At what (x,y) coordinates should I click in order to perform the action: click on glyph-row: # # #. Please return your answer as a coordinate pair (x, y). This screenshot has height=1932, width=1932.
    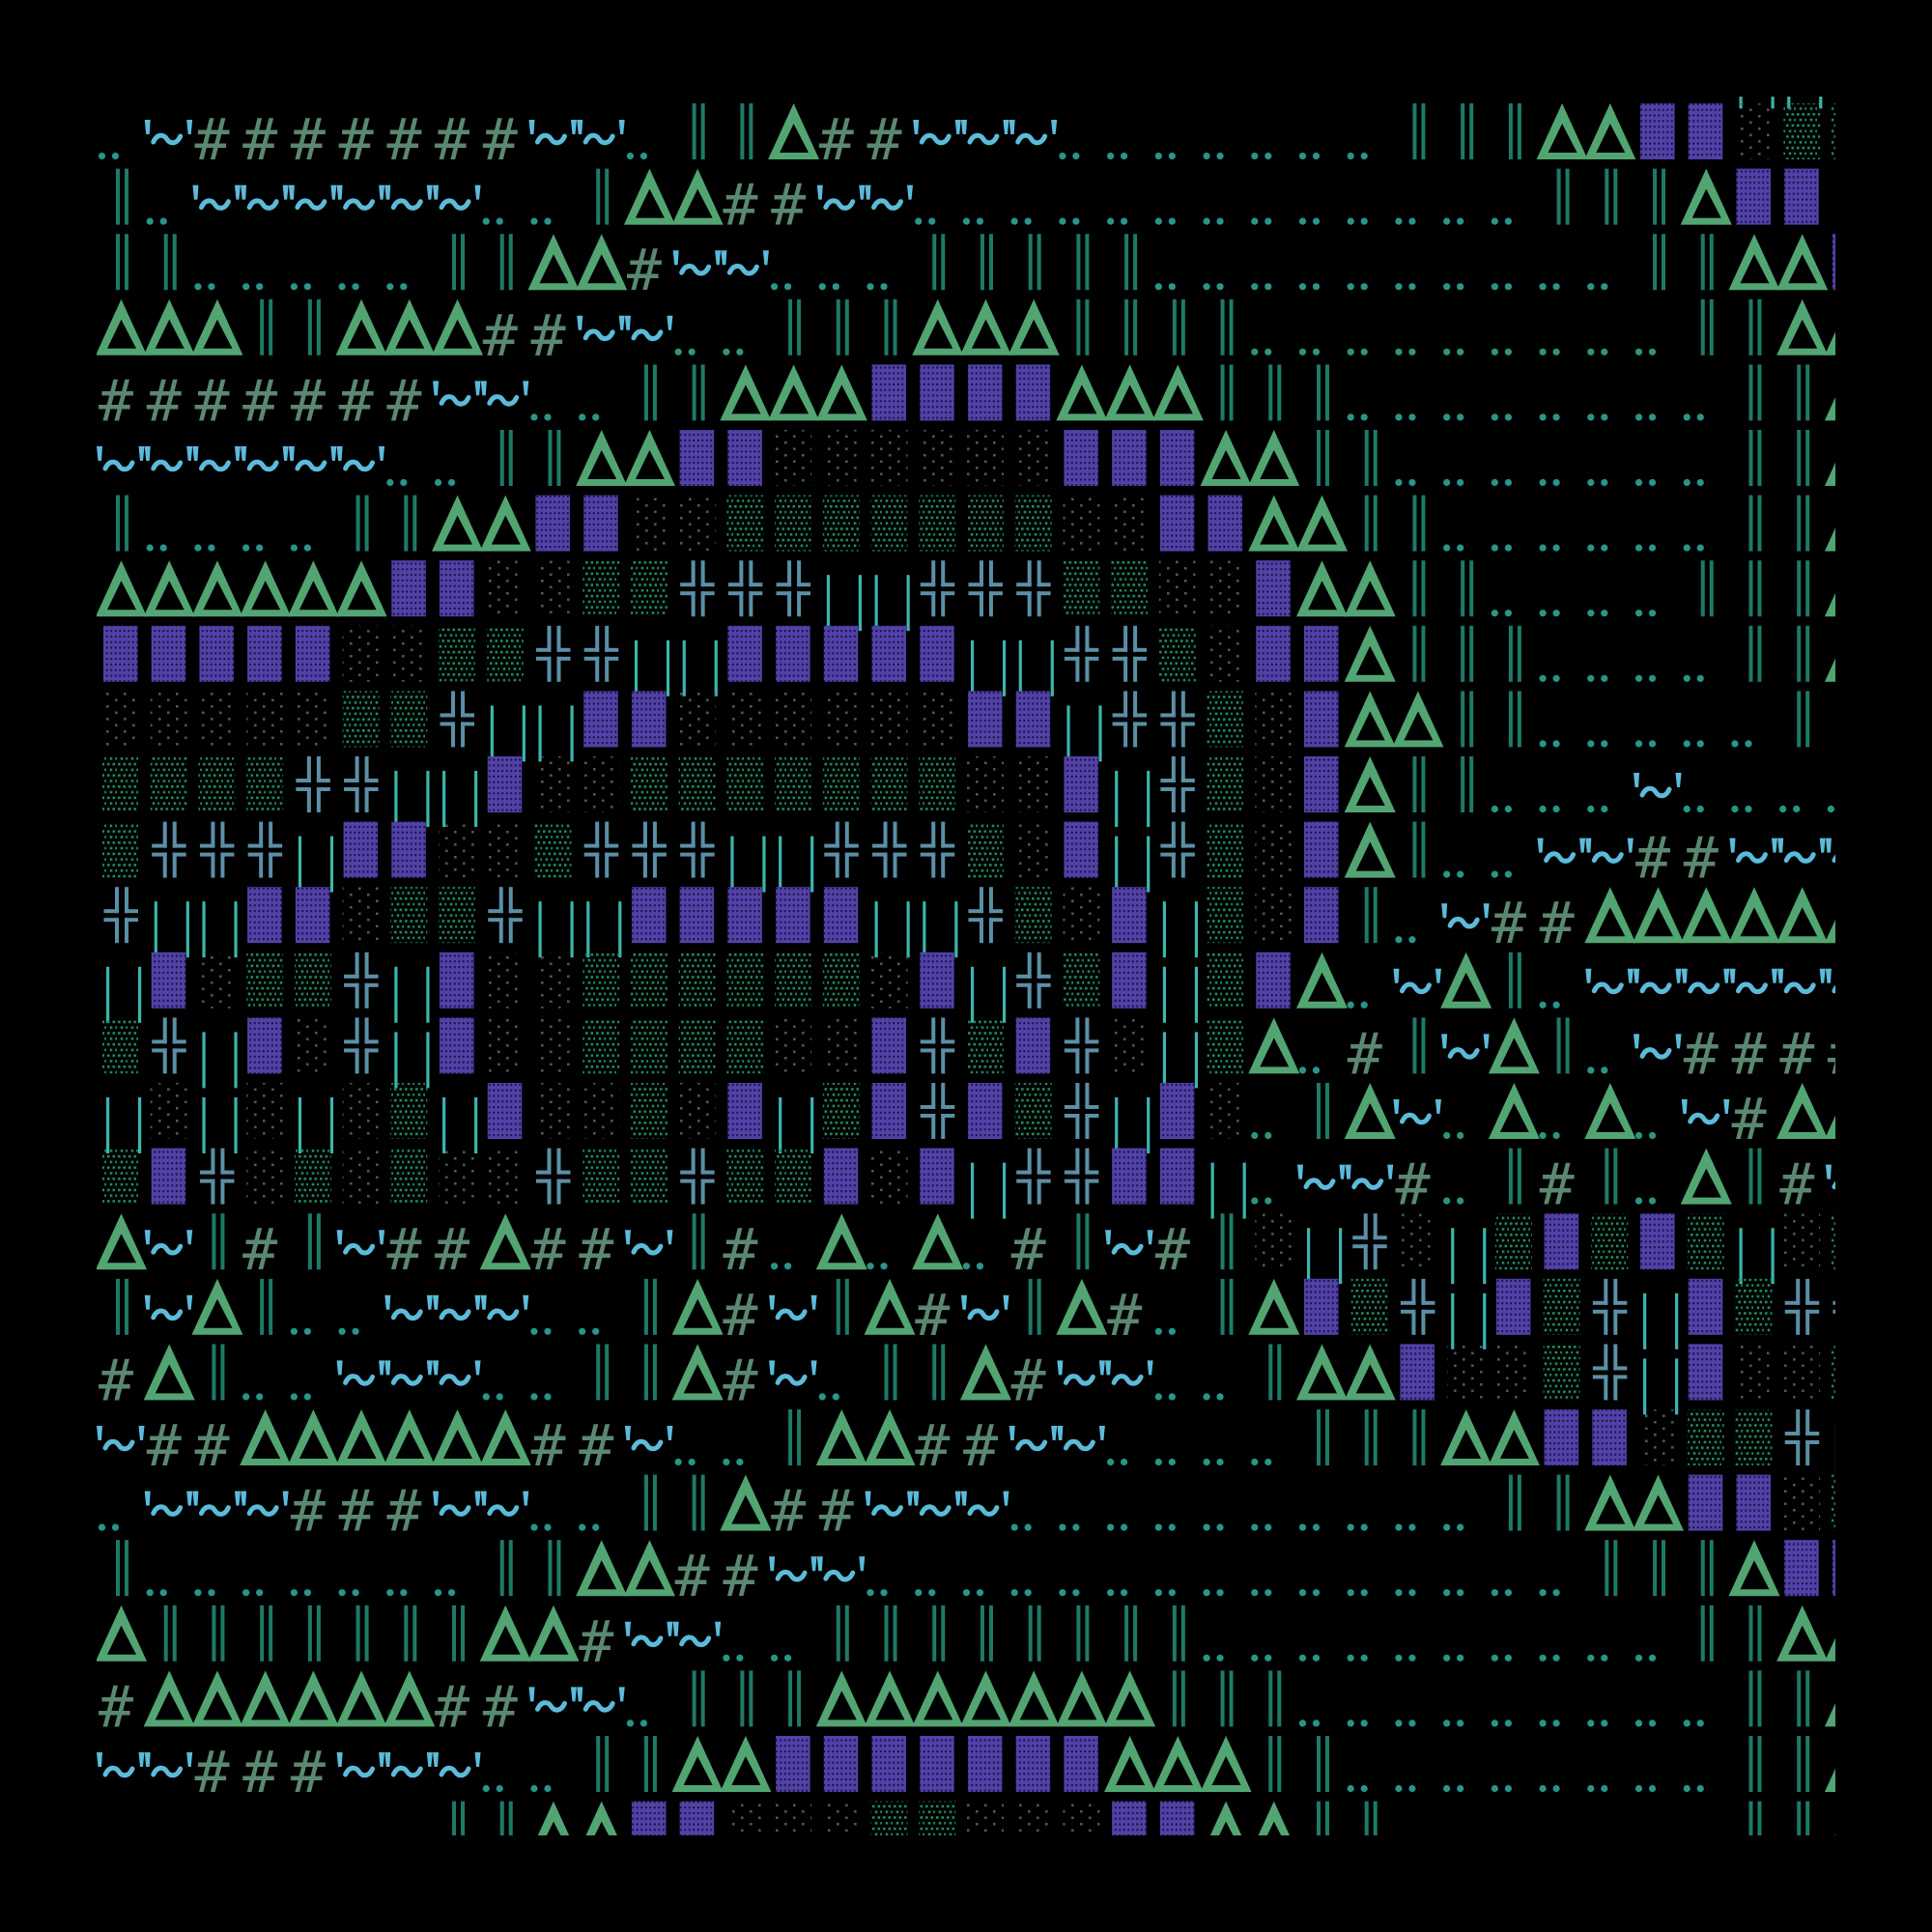
    Looking at the image, I should click on (967, 1705).